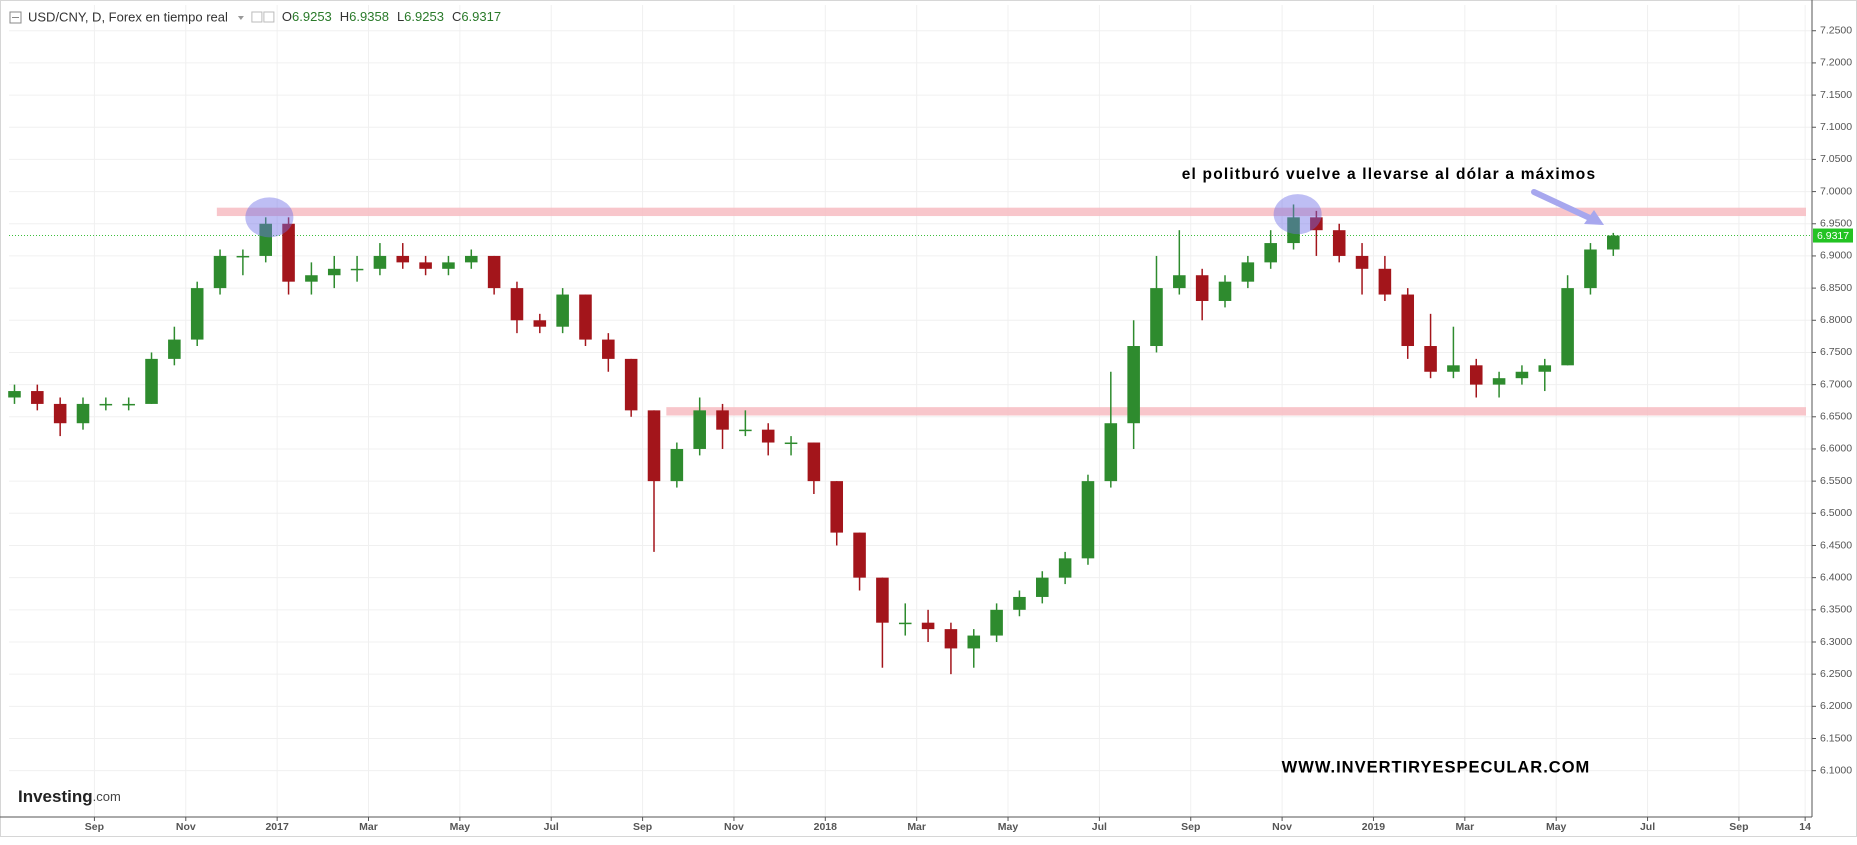  I want to click on y-tick-label: 6.1000, so click(1836, 770).